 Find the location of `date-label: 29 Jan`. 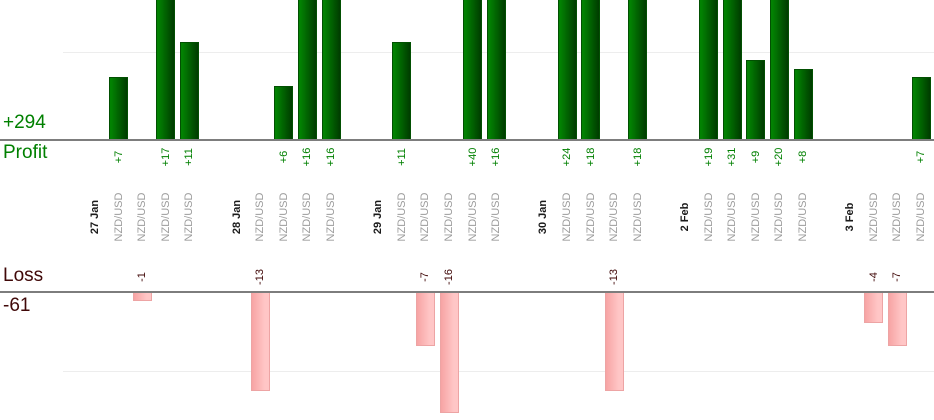

date-label: 29 Jan is located at coordinates (378, 217).